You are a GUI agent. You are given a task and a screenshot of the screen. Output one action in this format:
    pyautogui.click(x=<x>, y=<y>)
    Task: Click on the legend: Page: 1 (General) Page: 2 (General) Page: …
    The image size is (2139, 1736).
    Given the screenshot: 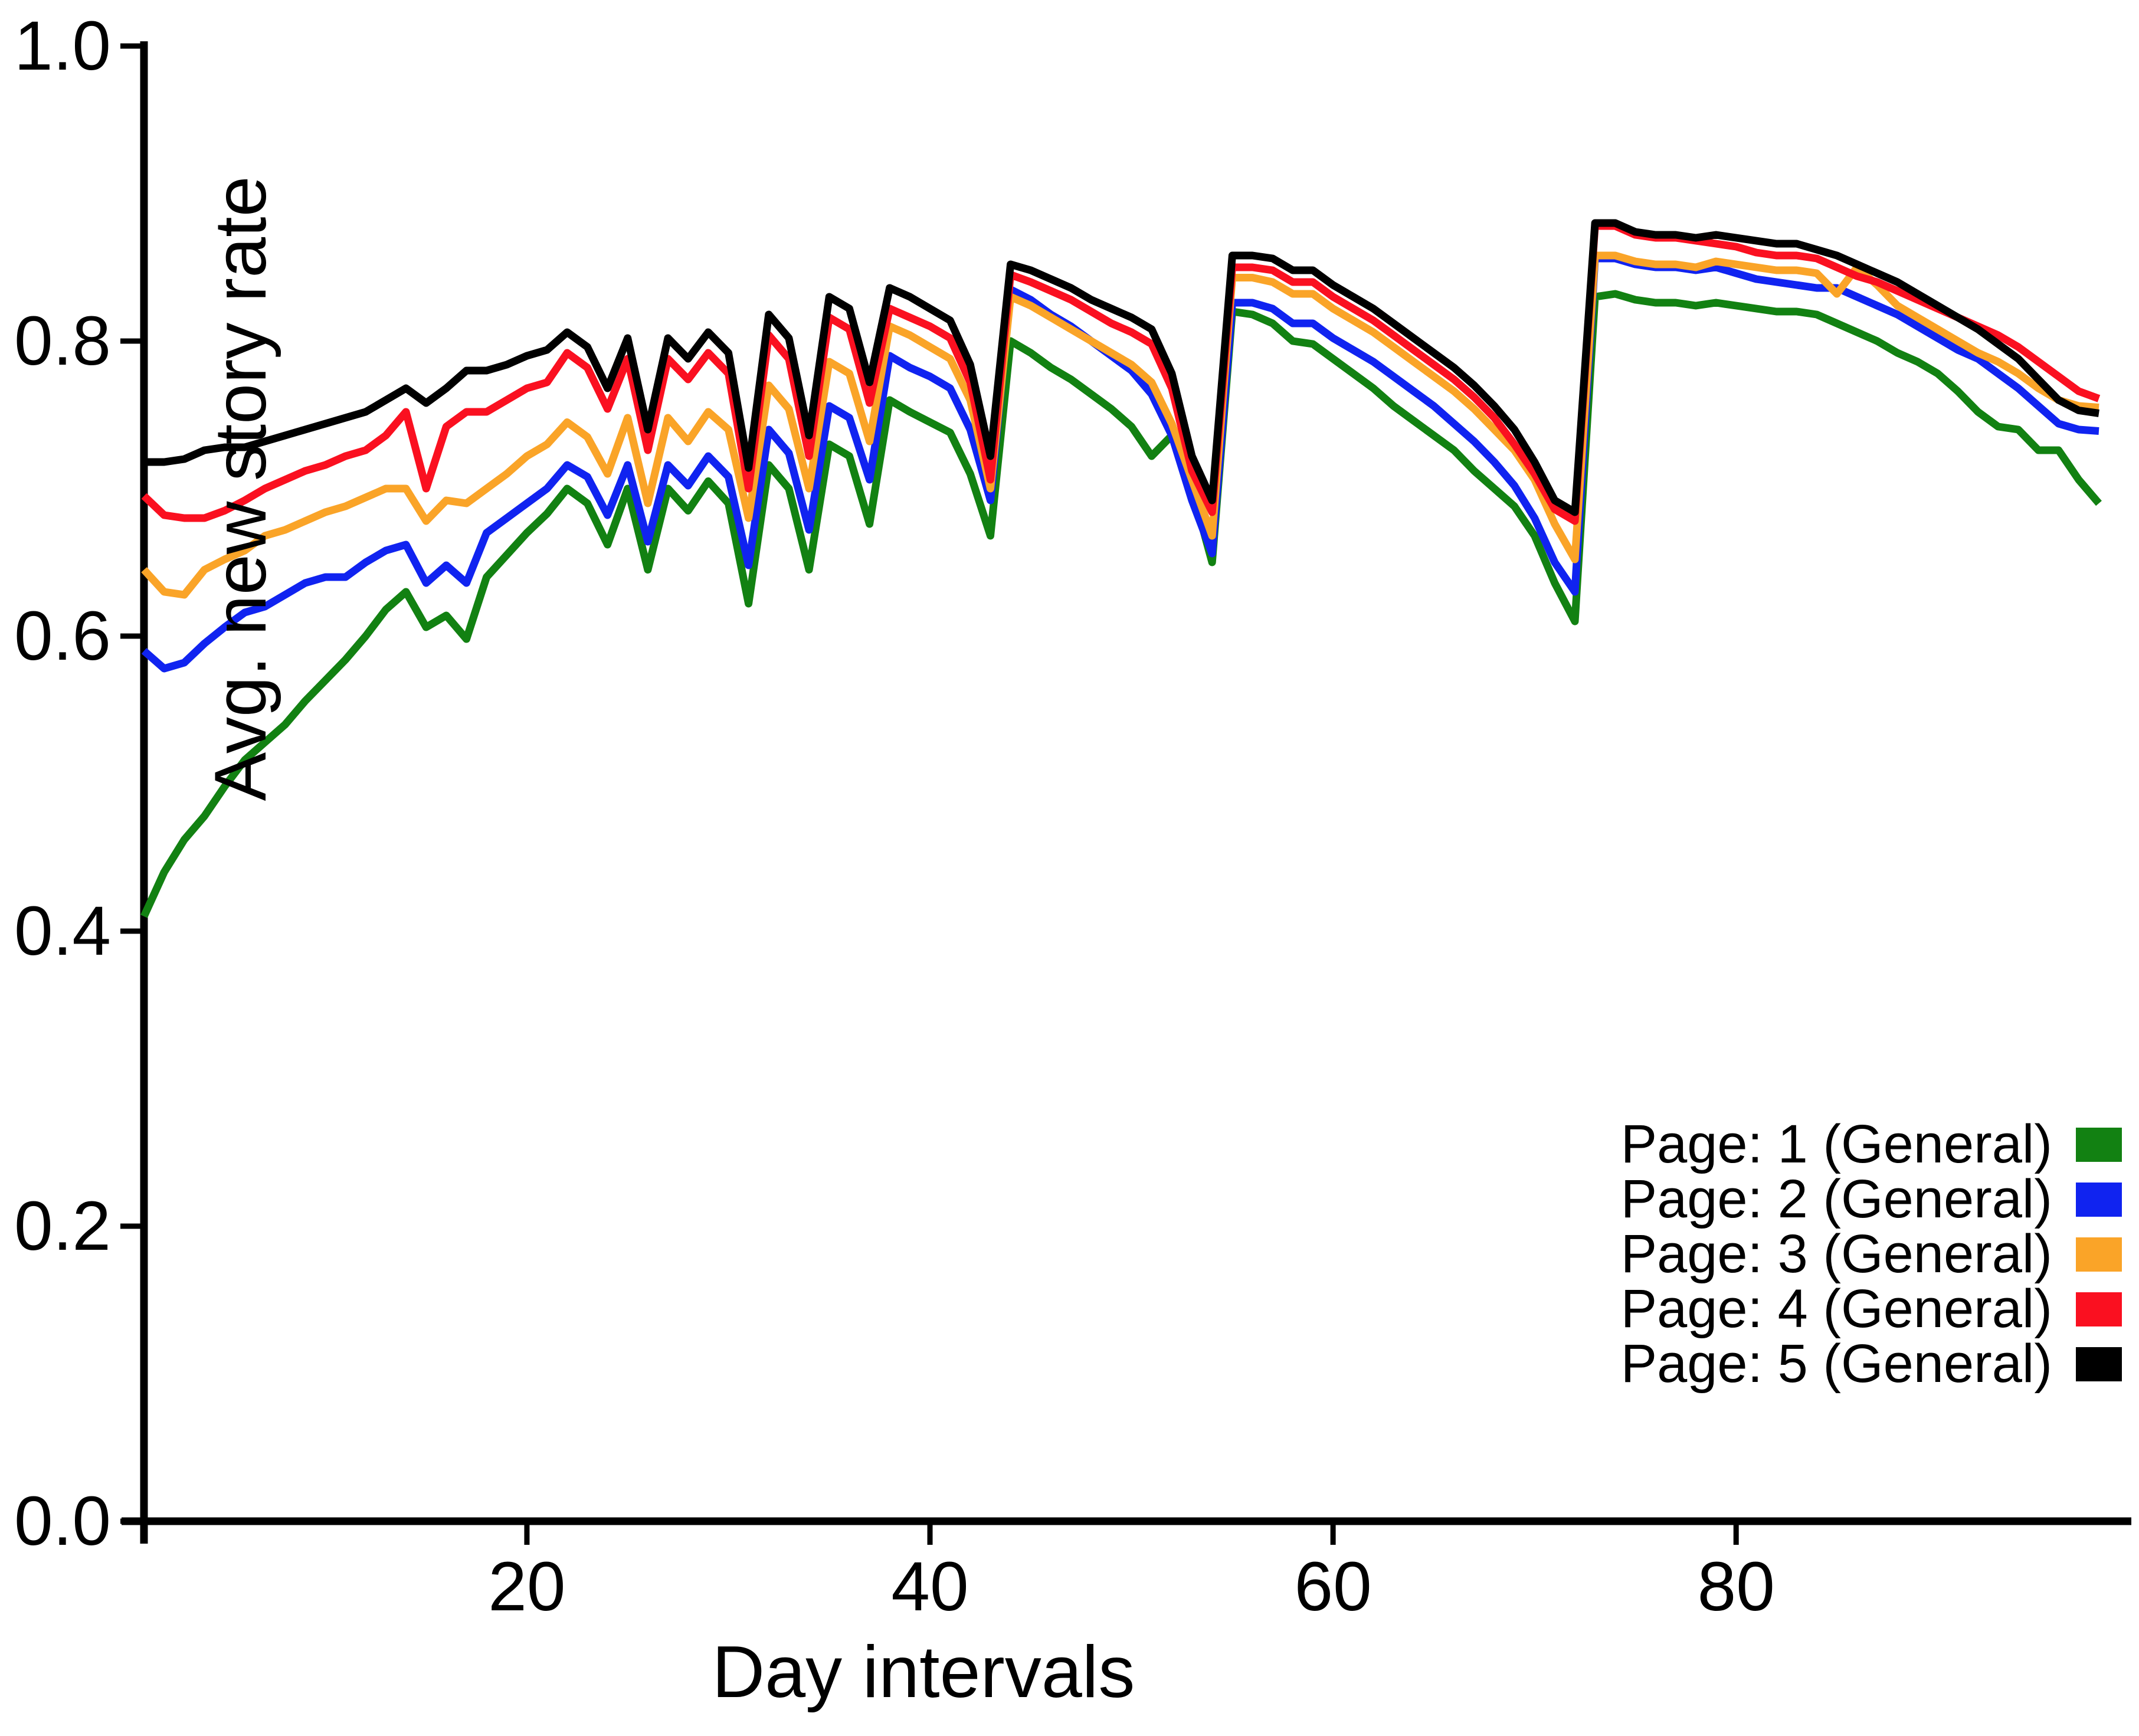 What is the action you would take?
    pyautogui.click(x=1871, y=1254)
    